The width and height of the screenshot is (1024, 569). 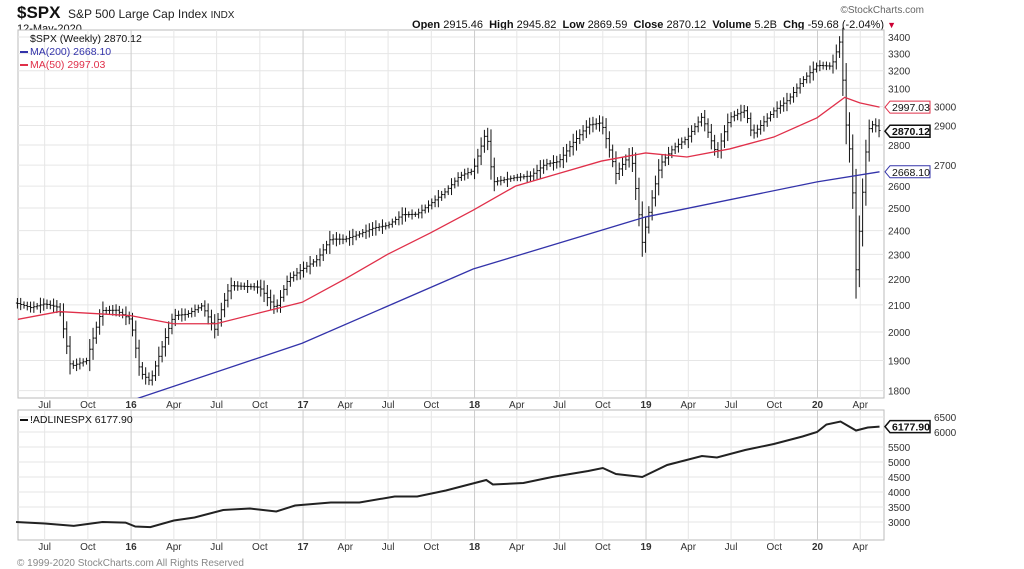 I want to click on y-tick-label: 4500, so click(x=899, y=478).